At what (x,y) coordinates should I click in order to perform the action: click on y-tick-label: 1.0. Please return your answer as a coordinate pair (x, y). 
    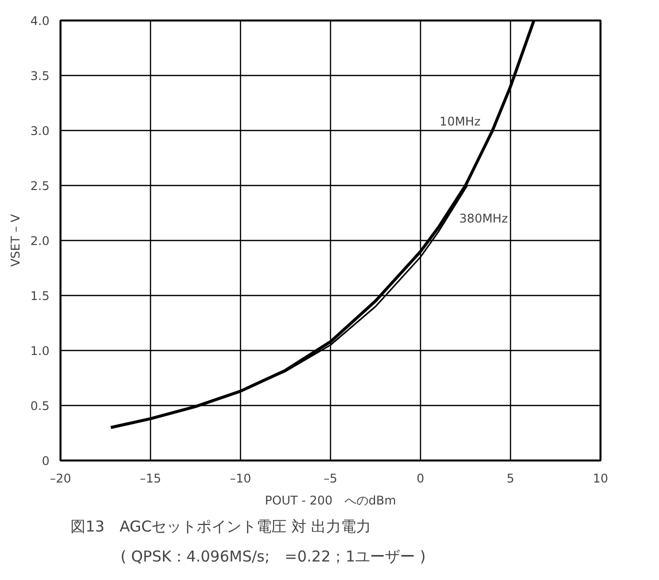
    Looking at the image, I should click on (40, 351).